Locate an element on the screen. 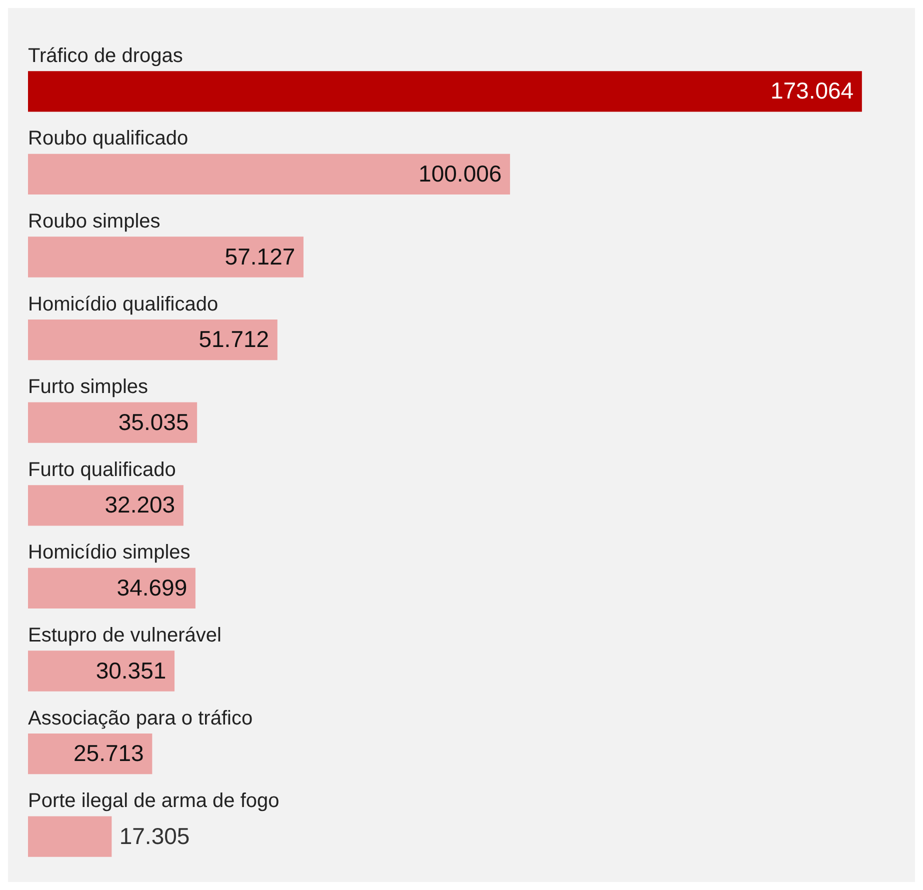 Image resolution: width=923 pixels, height=890 pixels. data-label: 57.127 is located at coordinates (260, 256).